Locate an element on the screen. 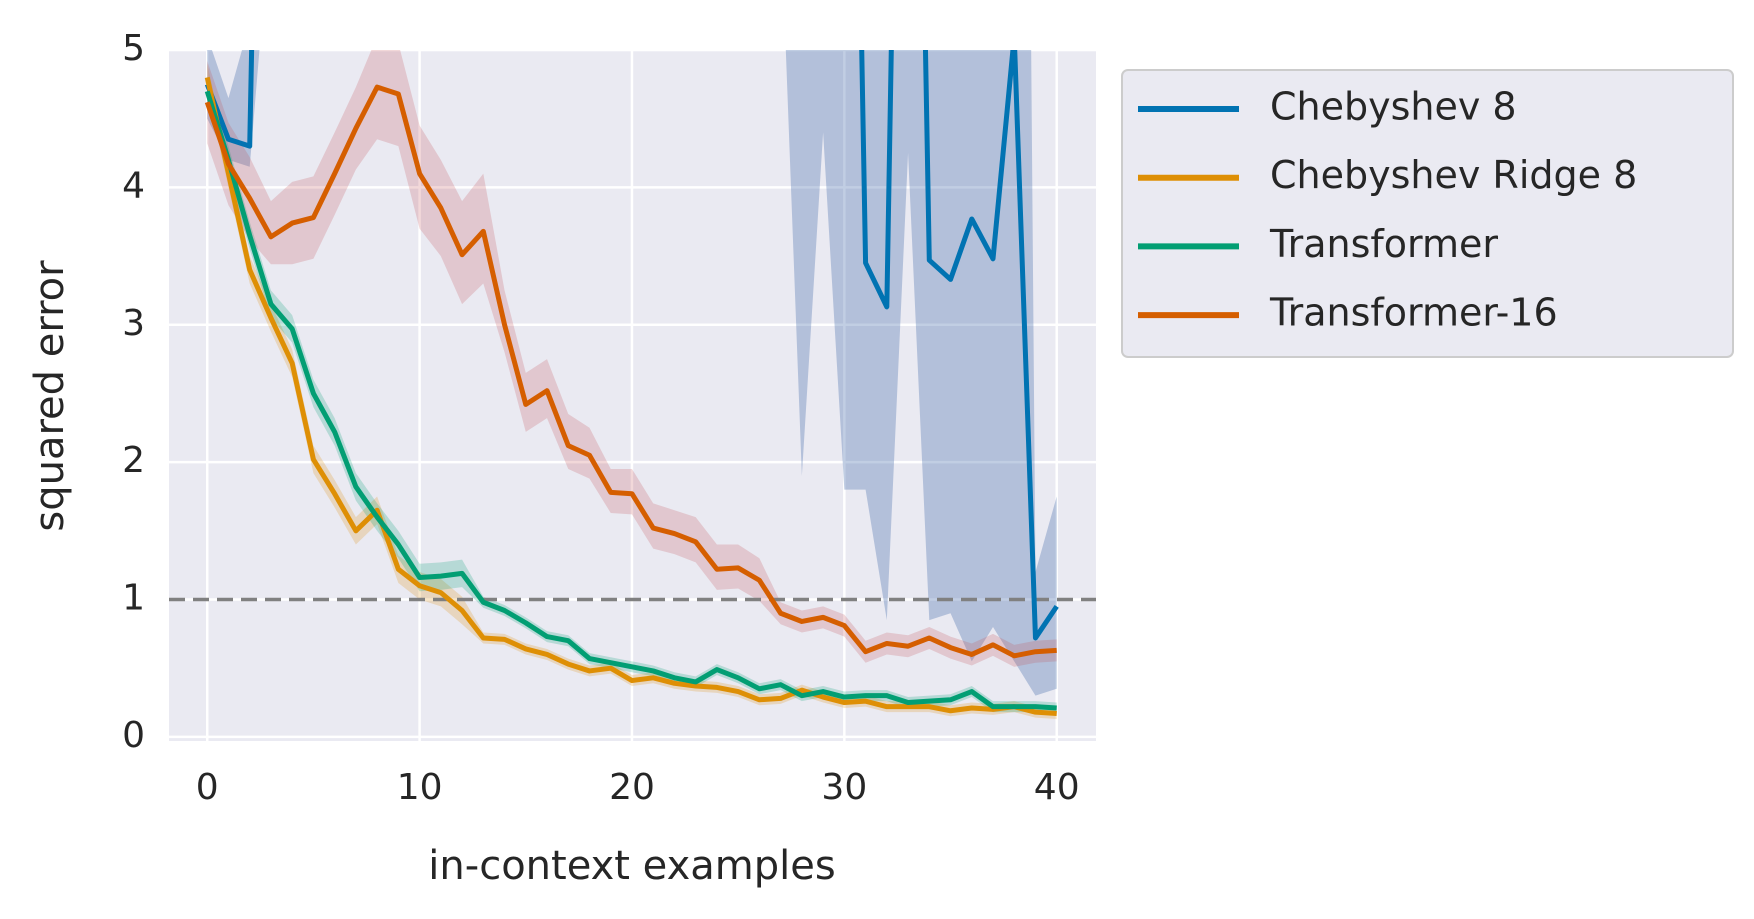 The image size is (1754, 919). legend-label: Chebyshev 8 is located at coordinates (1393, 107).